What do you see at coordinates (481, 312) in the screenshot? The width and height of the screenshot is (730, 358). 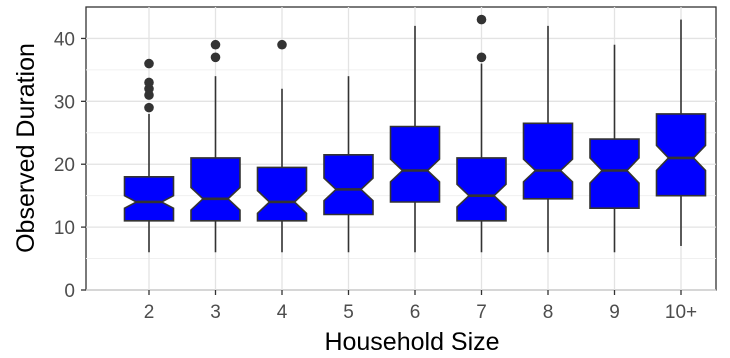 I see `x-tick-label: 7` at bounding box center [481, 312].